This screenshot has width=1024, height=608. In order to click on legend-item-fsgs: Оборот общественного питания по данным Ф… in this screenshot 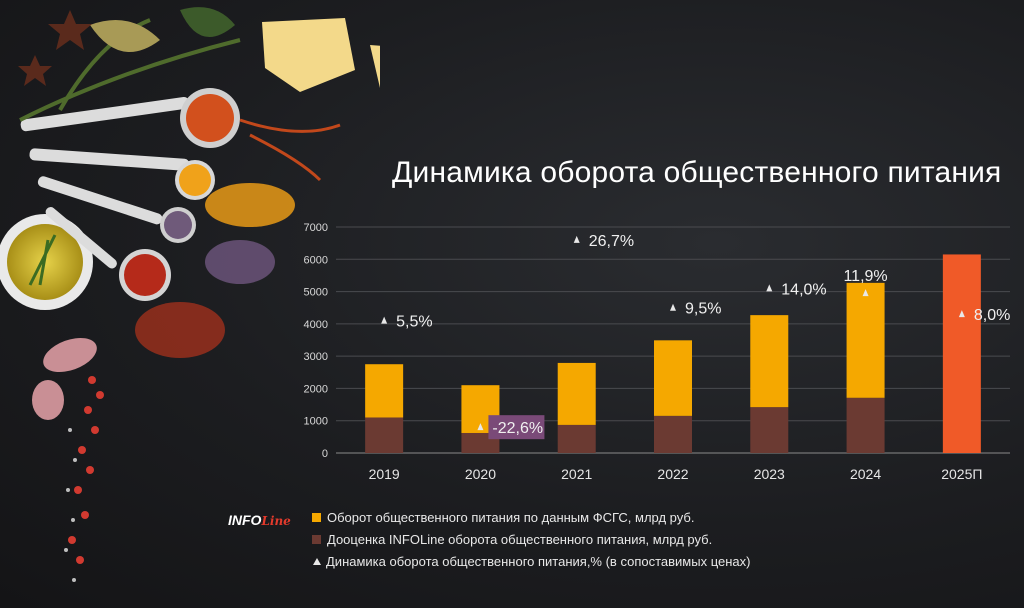, I will do `click(531, 517)`.